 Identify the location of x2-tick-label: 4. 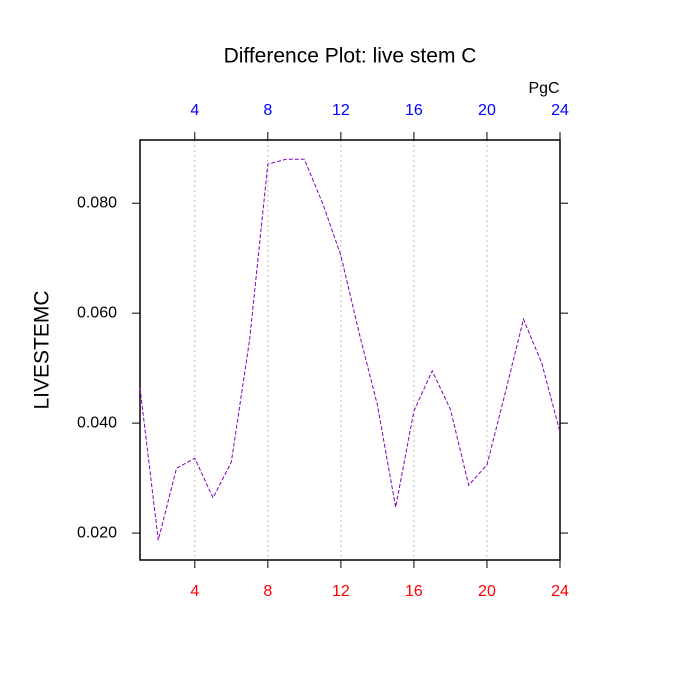
(194, 110).